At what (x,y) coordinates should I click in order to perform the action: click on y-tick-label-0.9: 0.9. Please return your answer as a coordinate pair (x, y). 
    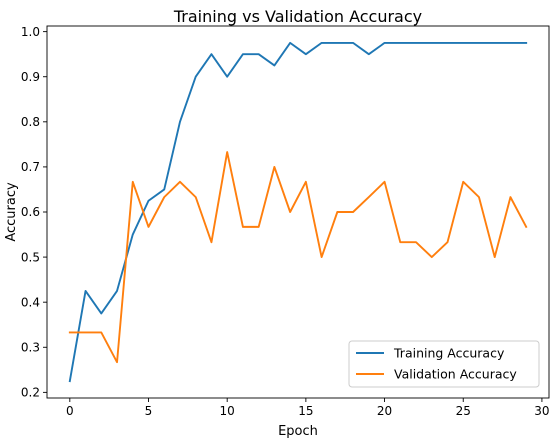
    Looking at the image, I should click on (30, 77).